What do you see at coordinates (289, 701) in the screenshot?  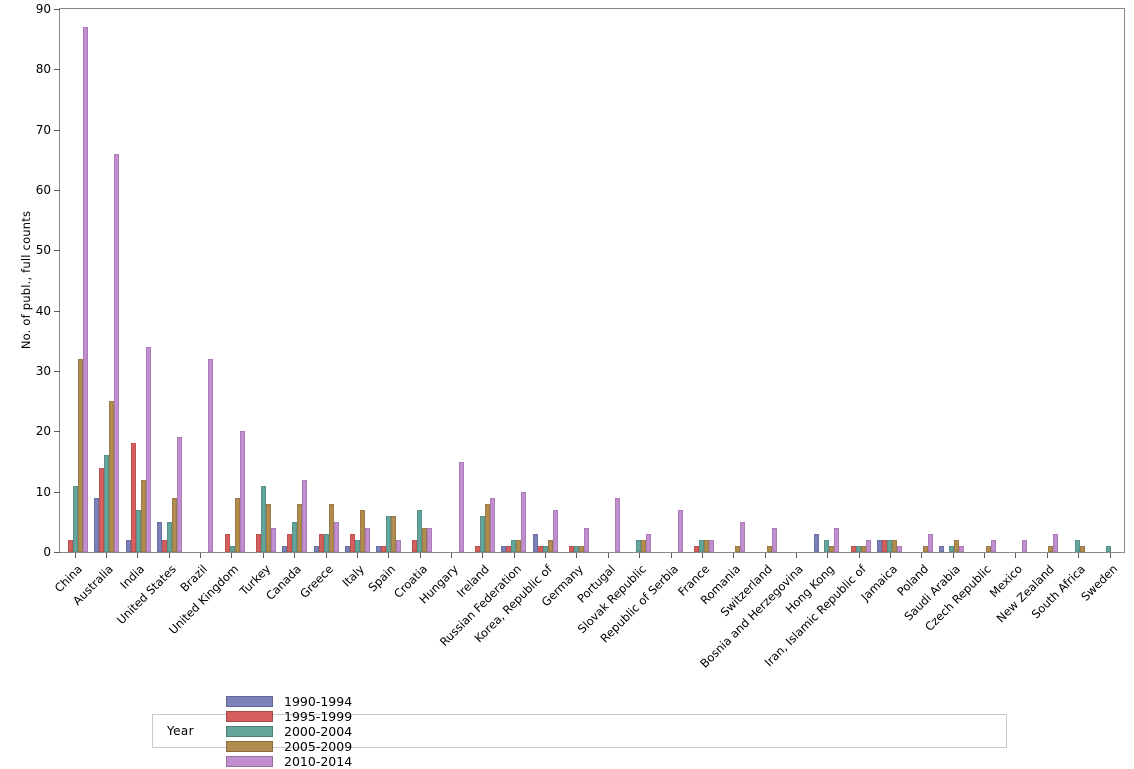 I see `legend-item: 1990-1994` at bounding box center [289, 701].